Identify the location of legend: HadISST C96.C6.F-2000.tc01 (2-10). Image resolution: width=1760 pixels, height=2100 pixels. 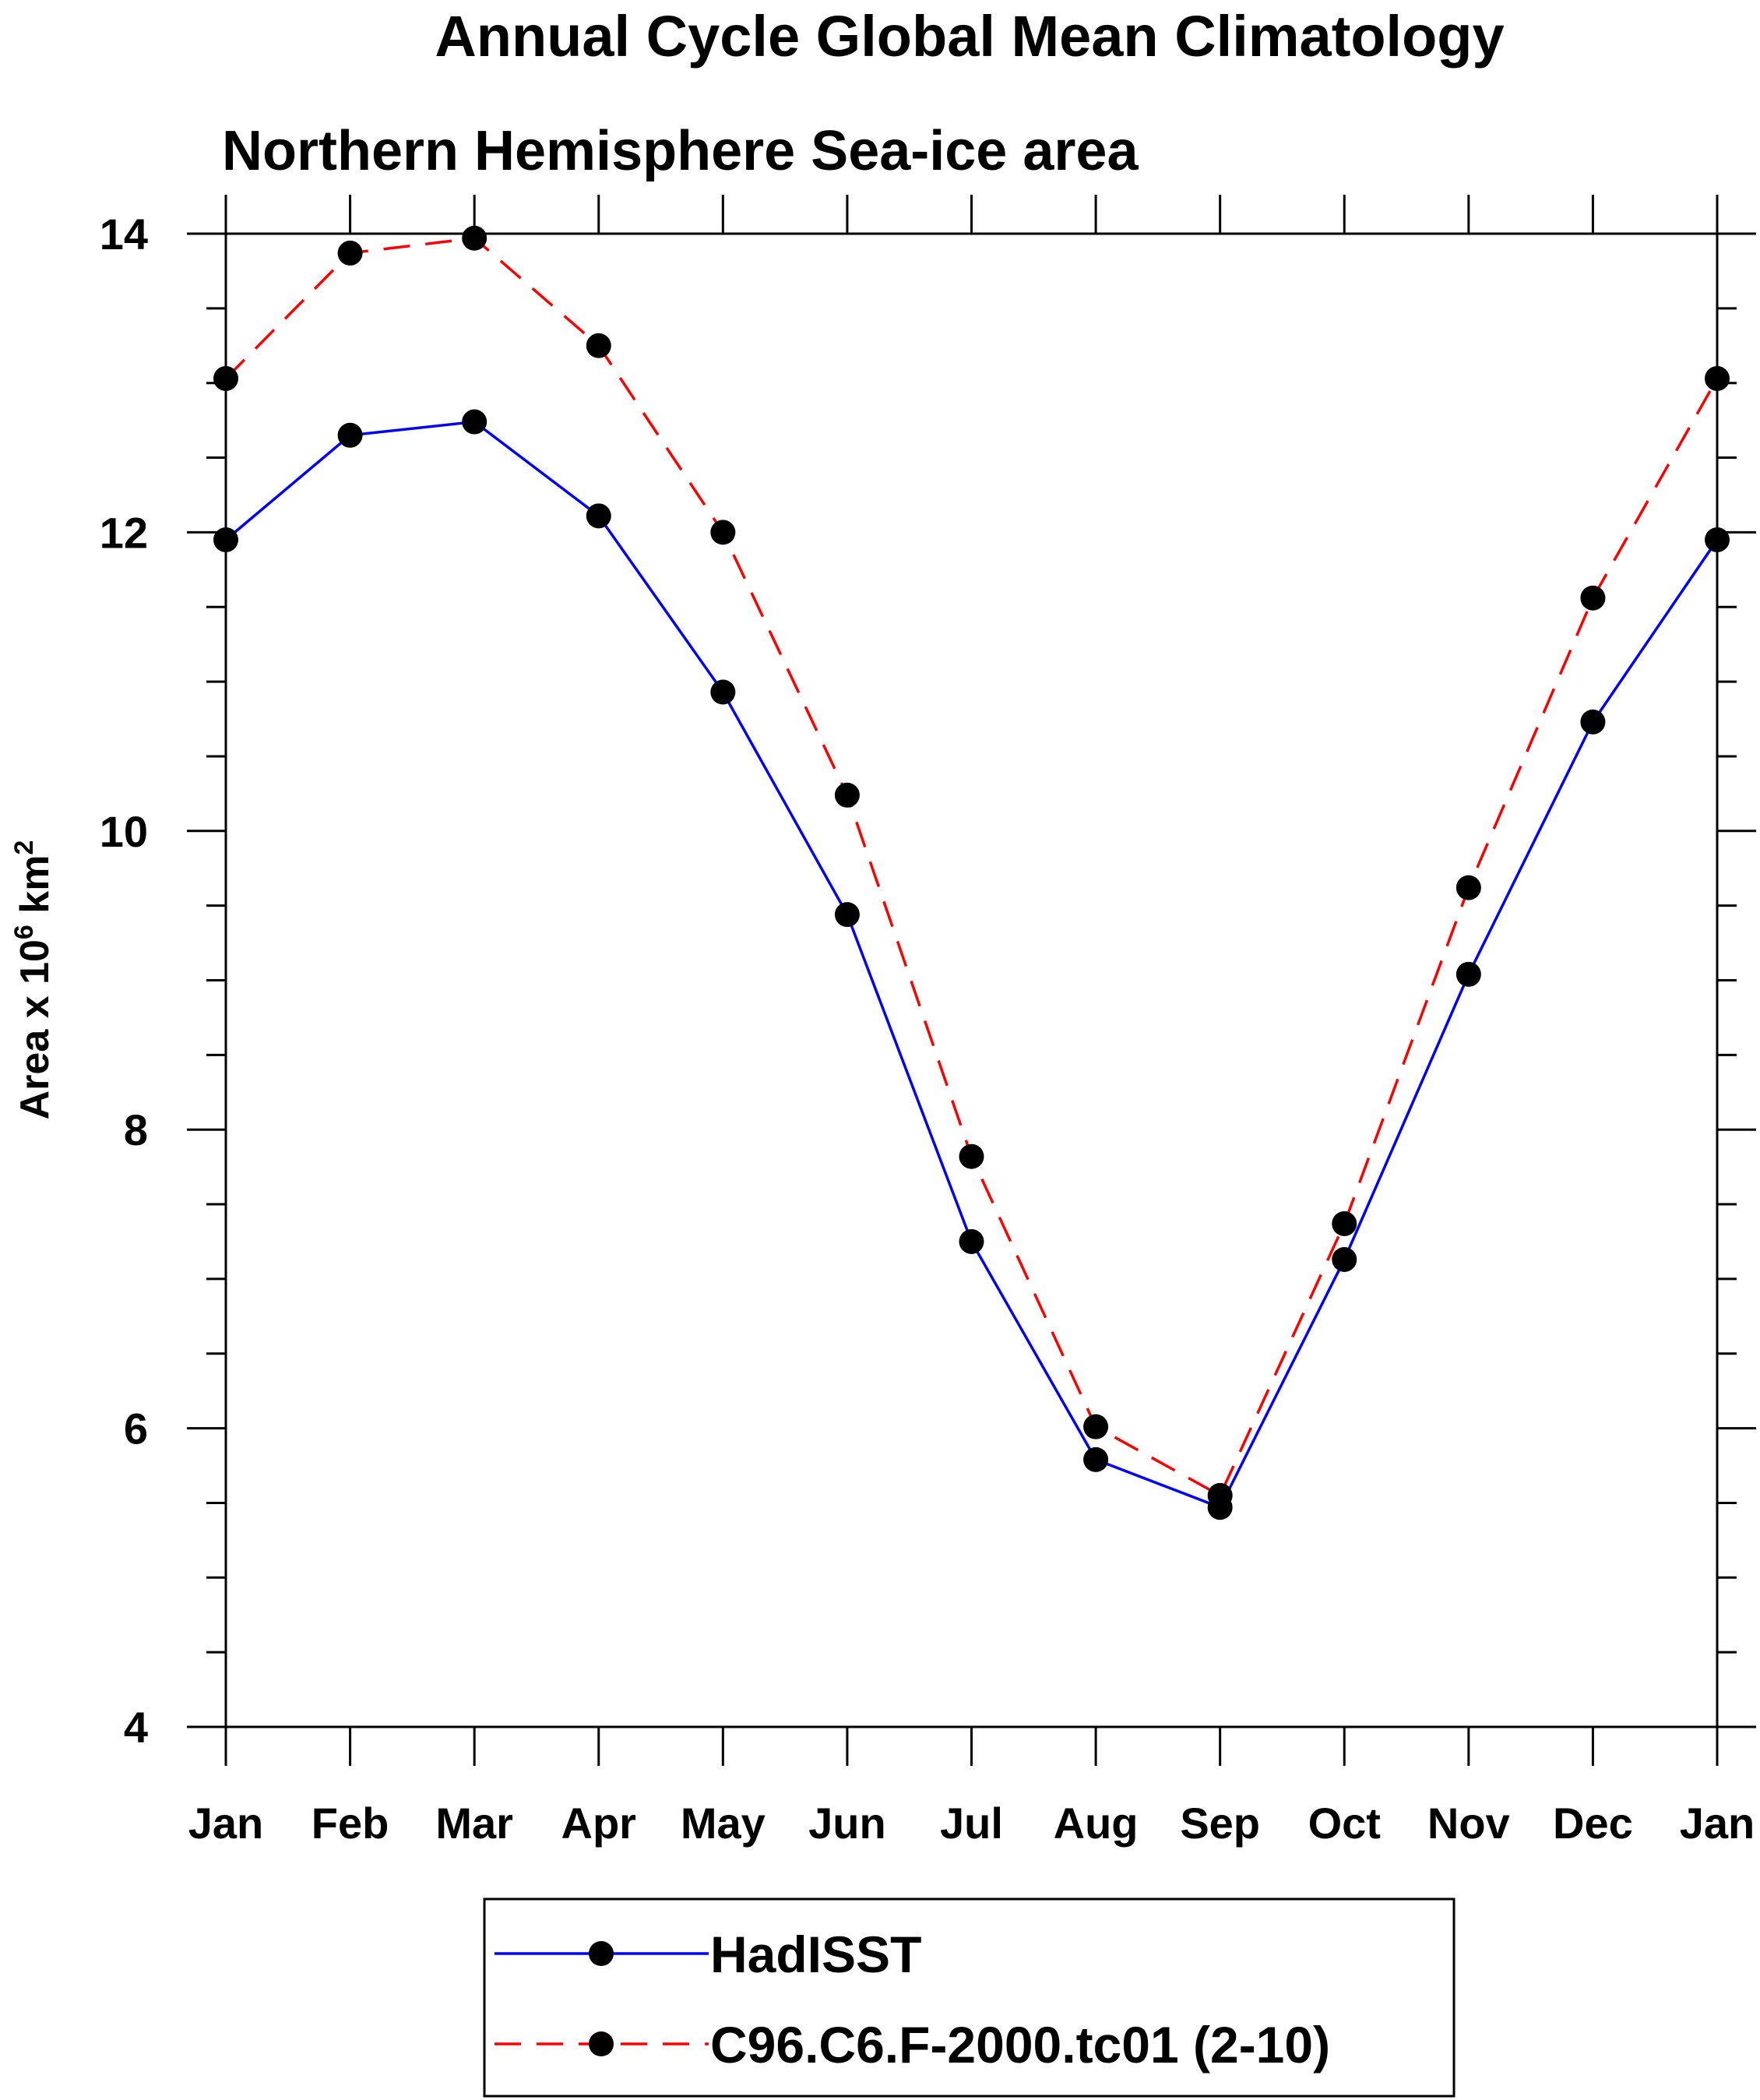
(970, 1997).